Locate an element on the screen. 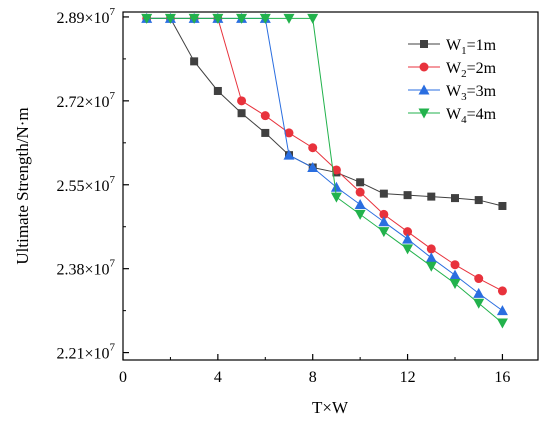 The width and height of the screenshot is (550, 428). y-tick-label: 2.89×10⁷ is located at coordinates (85, 16).